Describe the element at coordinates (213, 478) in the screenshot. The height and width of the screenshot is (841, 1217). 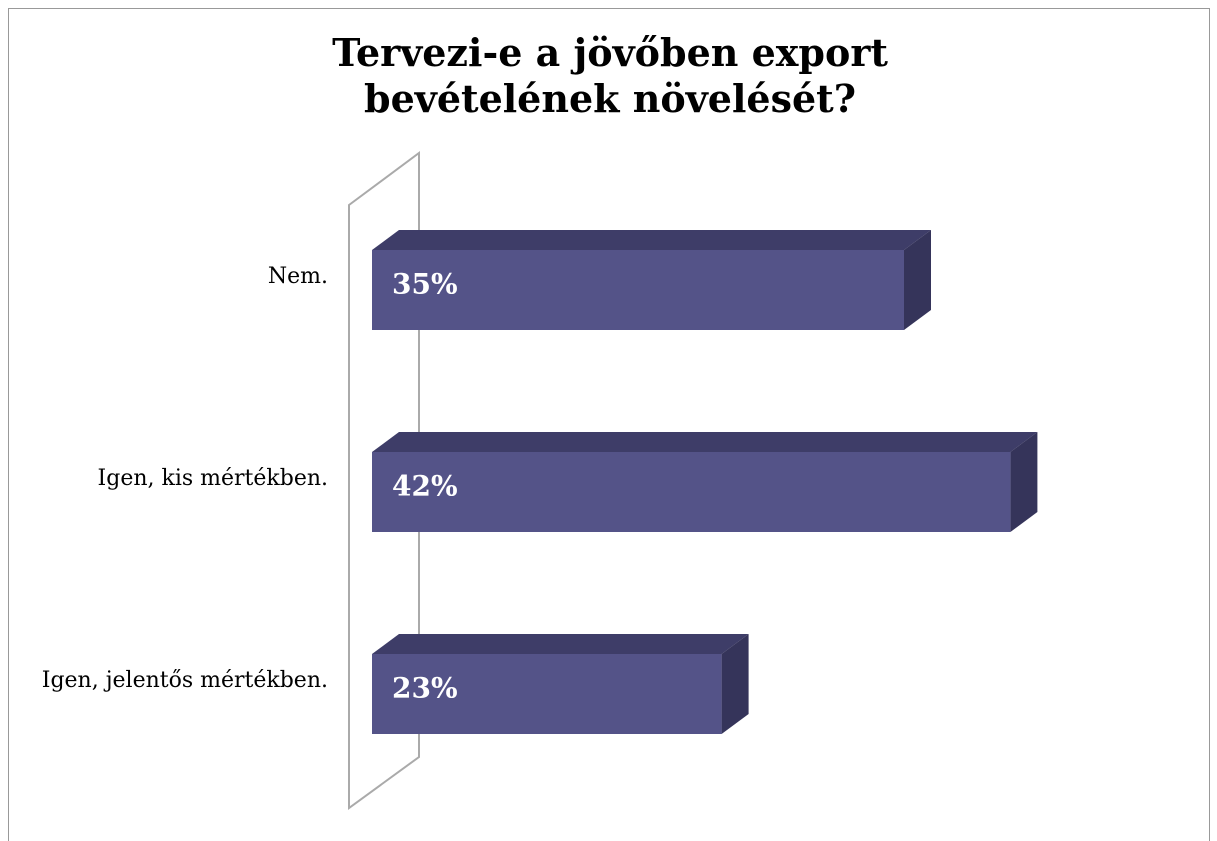
I see `category-label: Igen, kis mértékben.` at that location.